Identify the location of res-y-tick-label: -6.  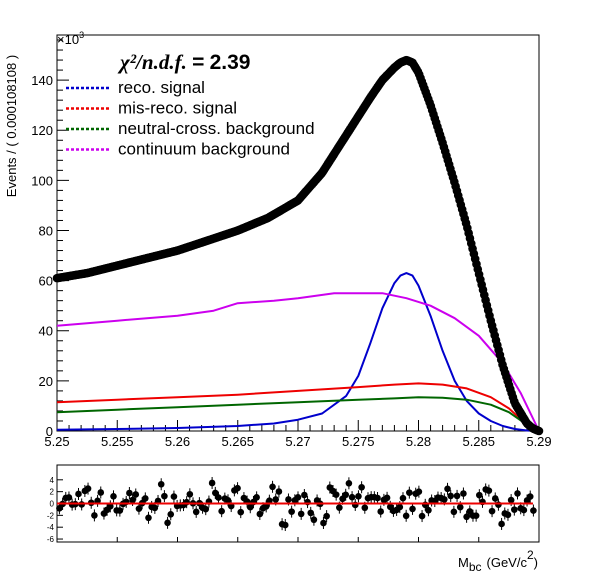
(51, 539).